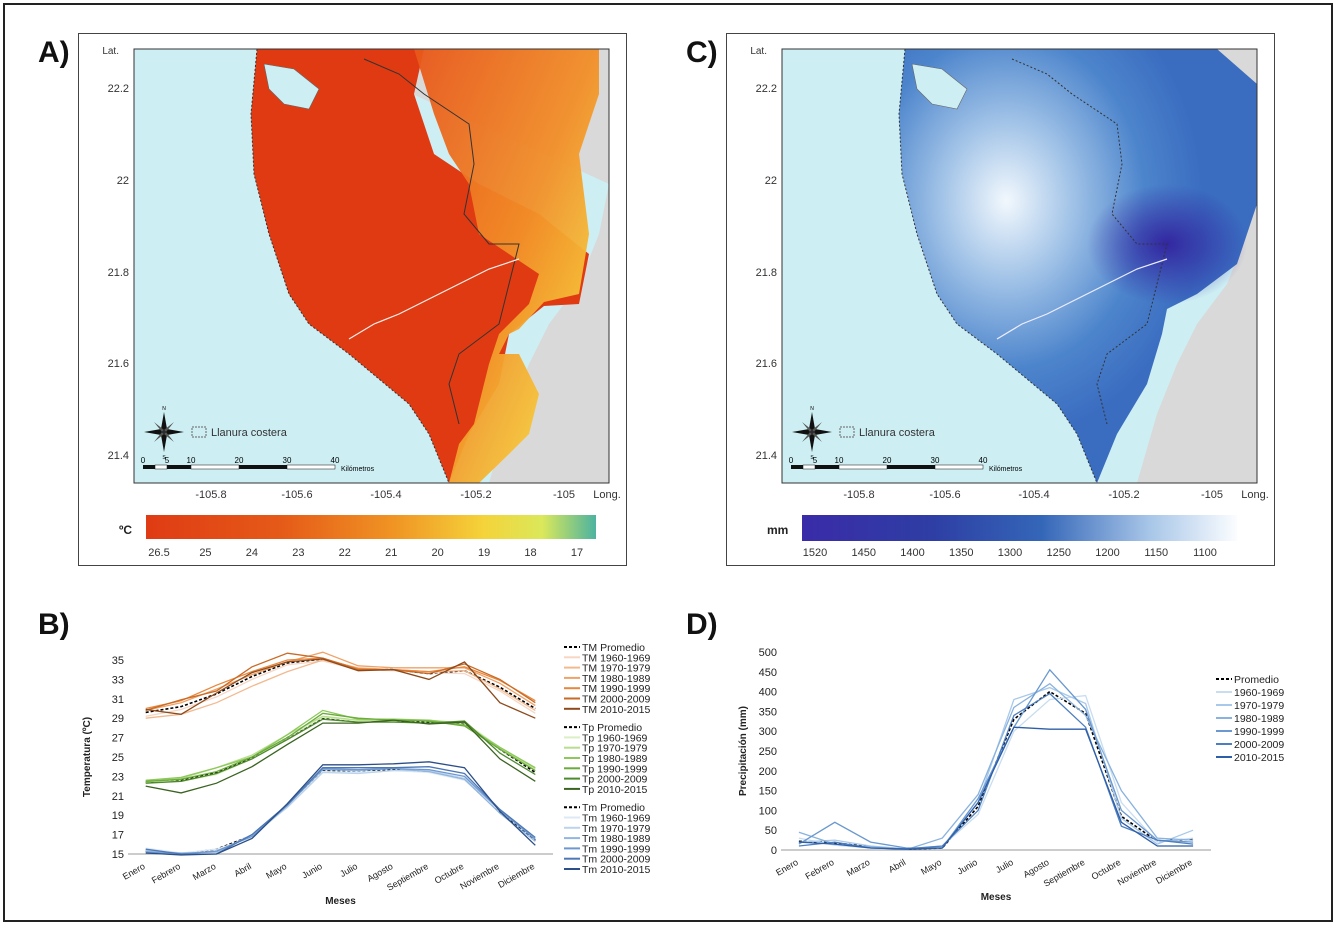 This screenshot has width=1338, height=927. Describe the element at coordinates (612, 728) in the screenshot. I see `legend-entry: Tp Promedio` at that location.